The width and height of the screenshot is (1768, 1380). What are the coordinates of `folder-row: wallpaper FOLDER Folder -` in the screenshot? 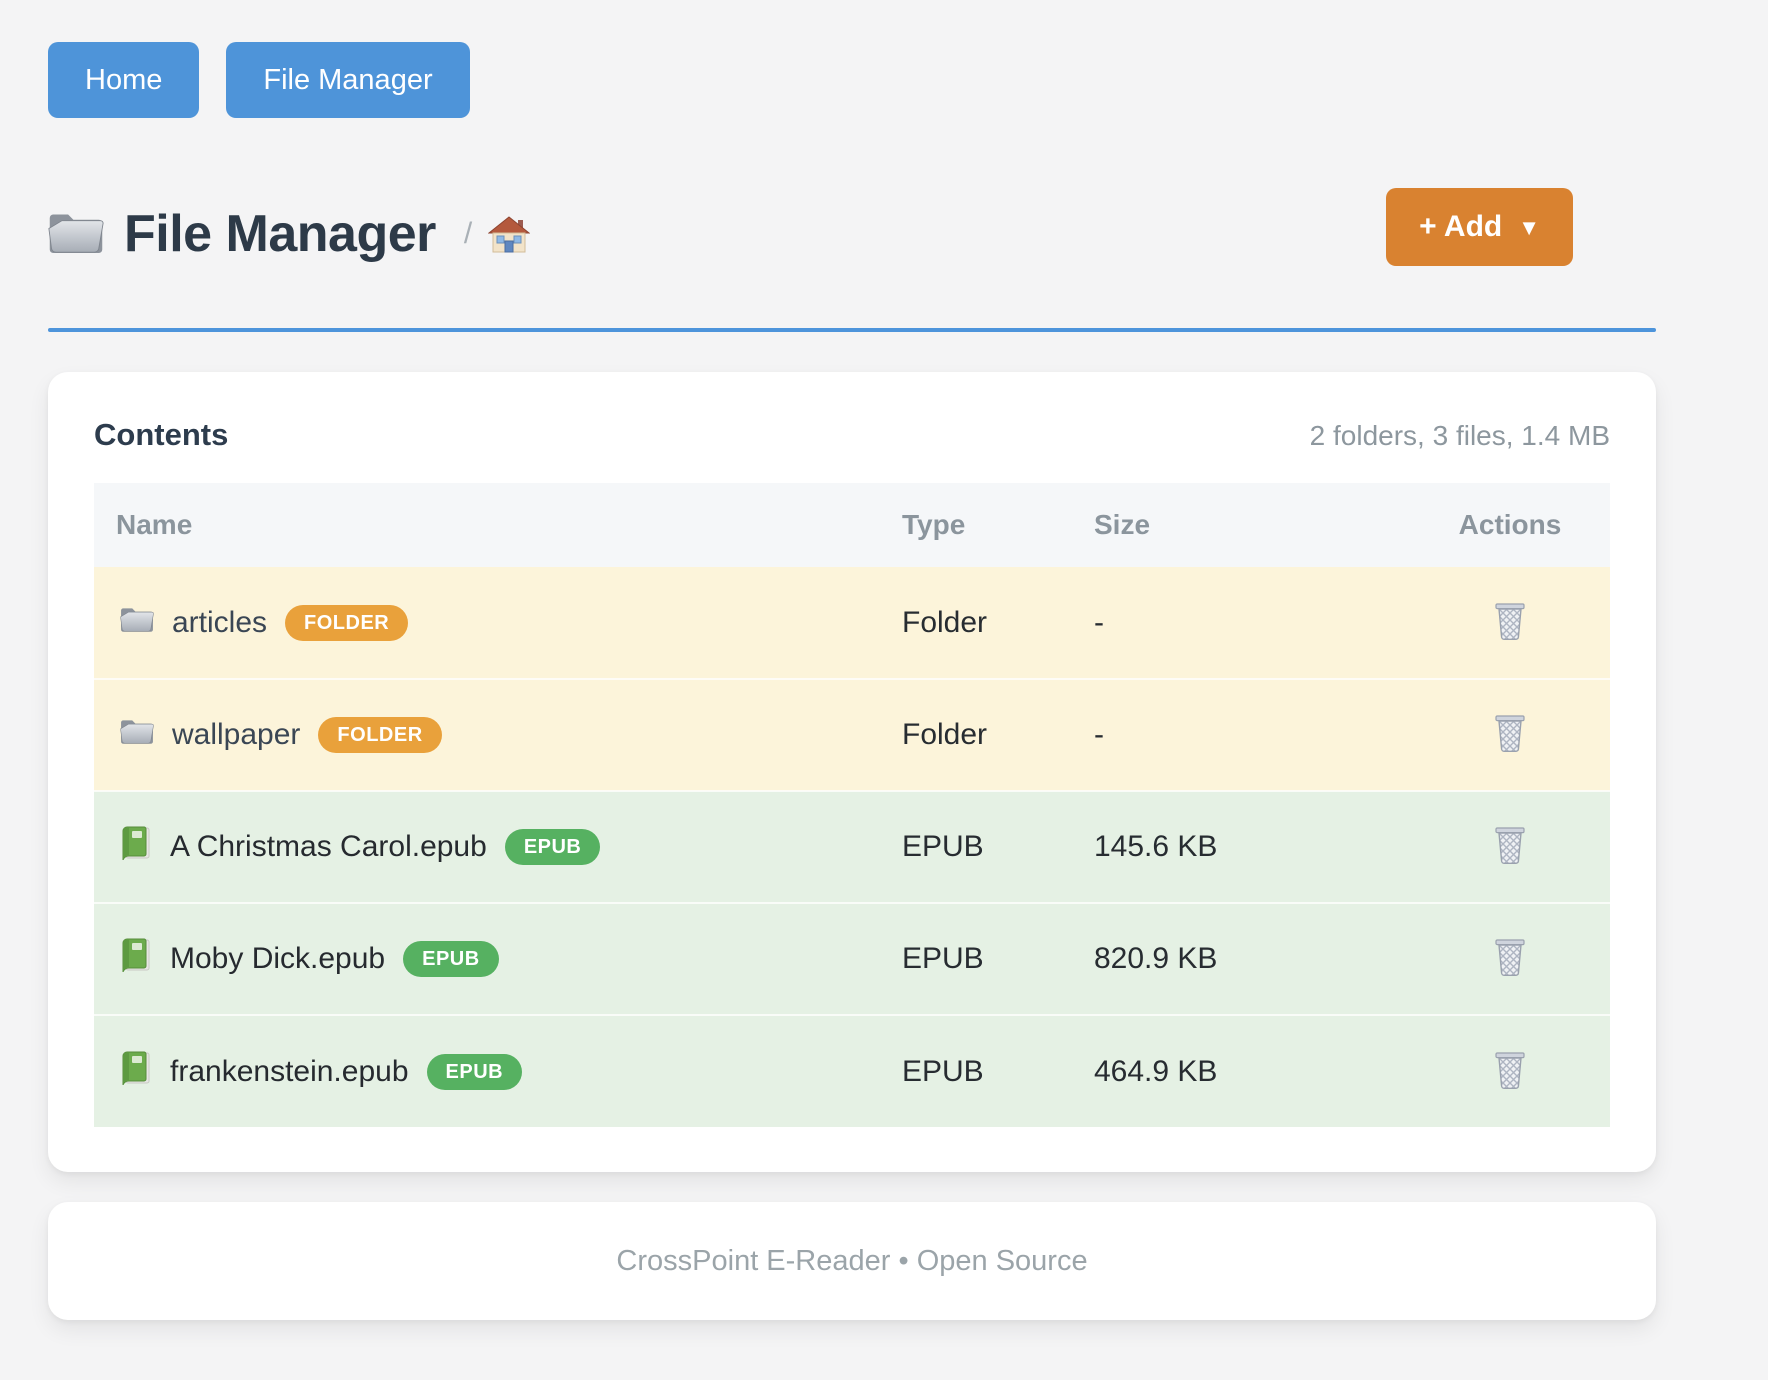 It's located at (852, 734).